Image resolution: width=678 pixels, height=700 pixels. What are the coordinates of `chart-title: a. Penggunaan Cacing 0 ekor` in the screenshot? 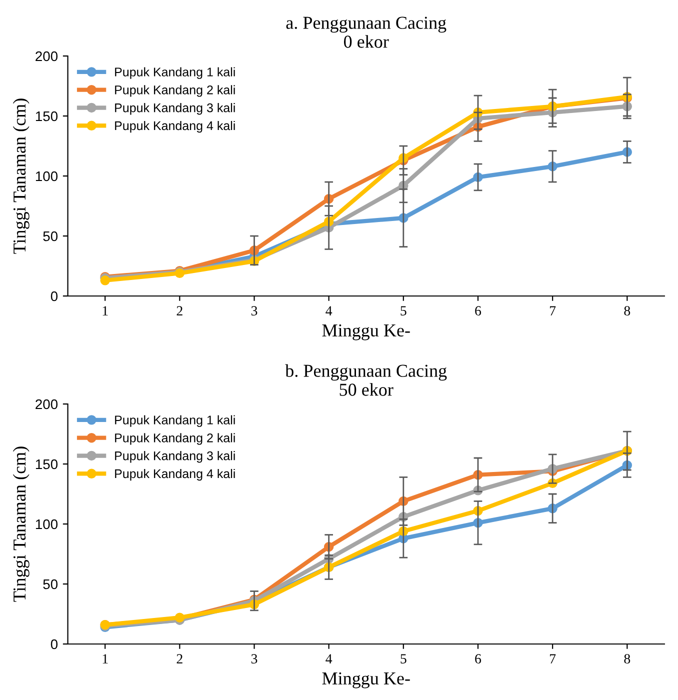 It's located at (366, 32).